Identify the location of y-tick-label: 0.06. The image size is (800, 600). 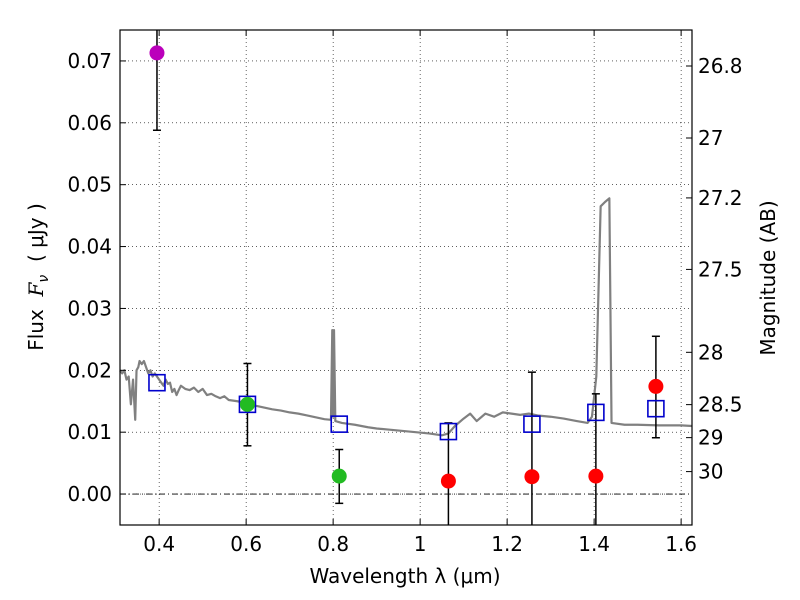
(89, 123).